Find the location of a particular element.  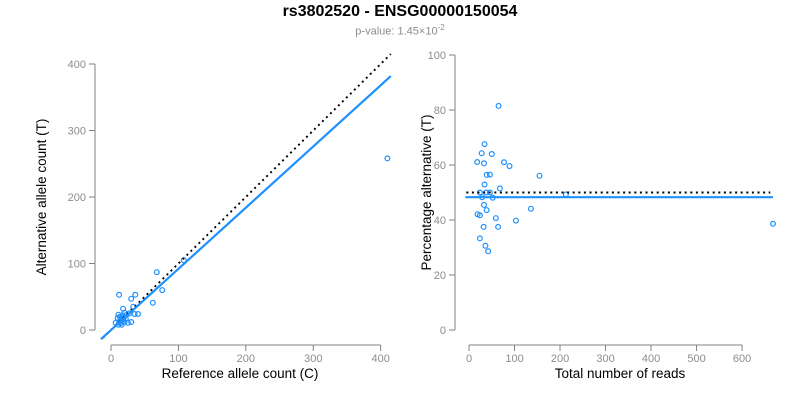

p-value-text: p-value: 1.45×10 is located at coordinates (396, 31).